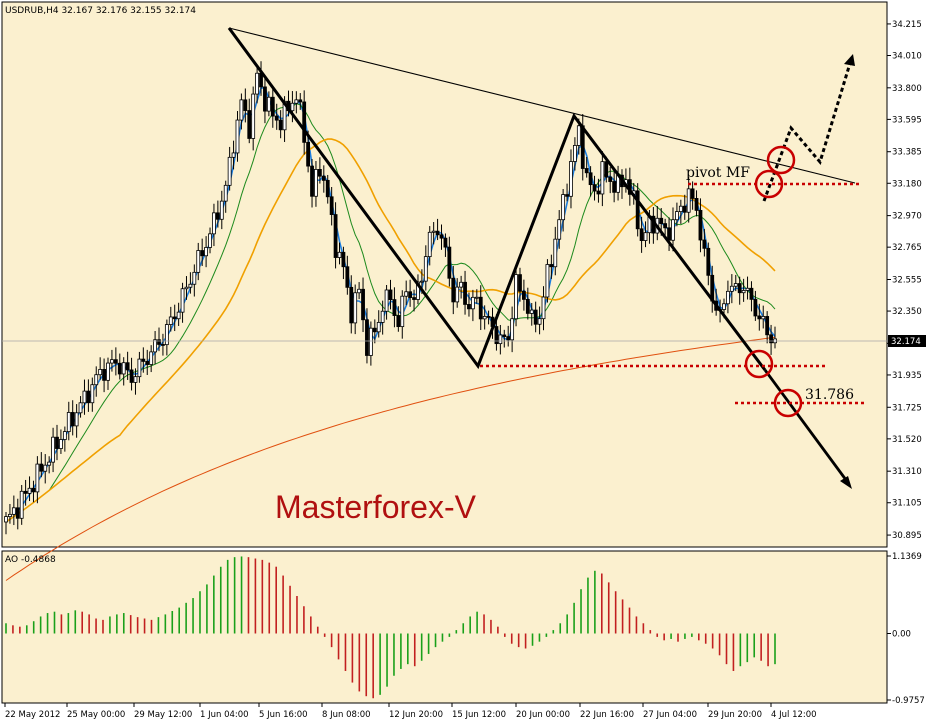 This screenshot has width=930, height=723. Describe the element at coordinates (96, 715) in the screenshot. I see `x-tick-label: 25 May 00:00` at that location.